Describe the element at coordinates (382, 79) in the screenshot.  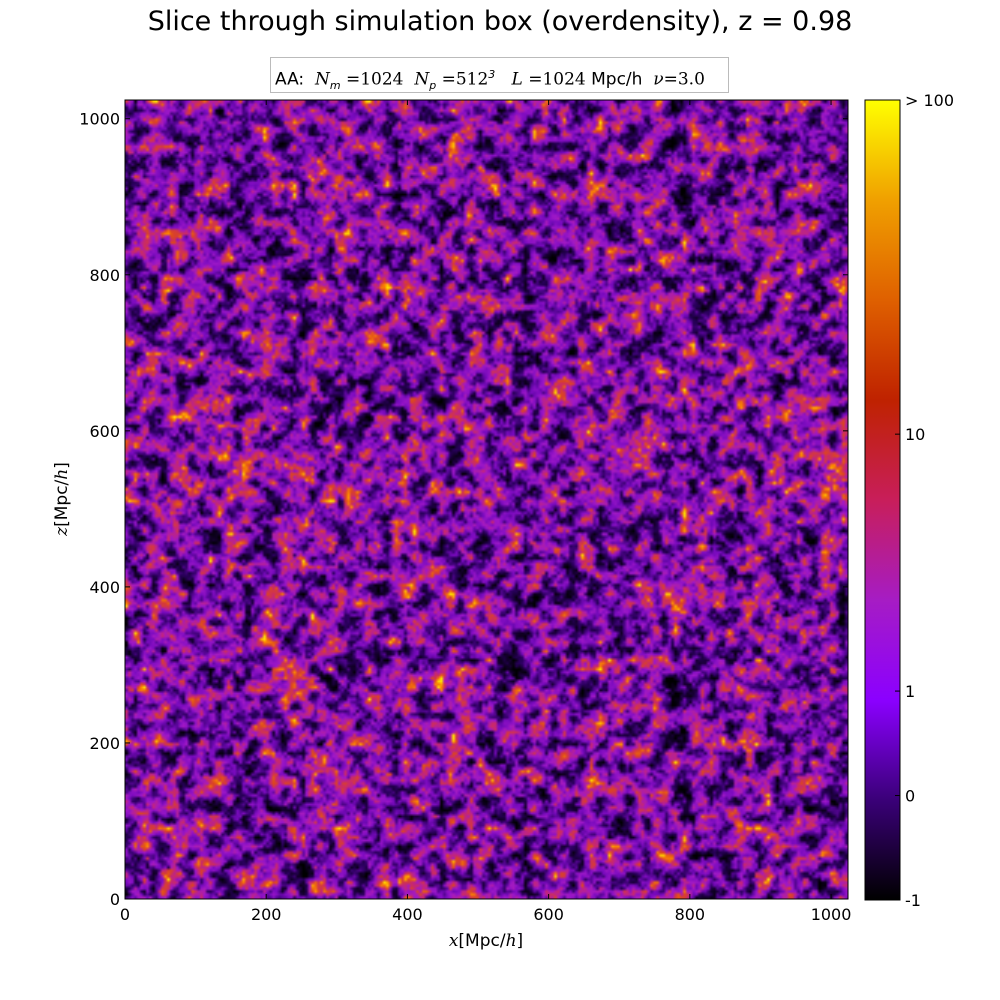
I see `legend-nm-value: 1024` at that location.